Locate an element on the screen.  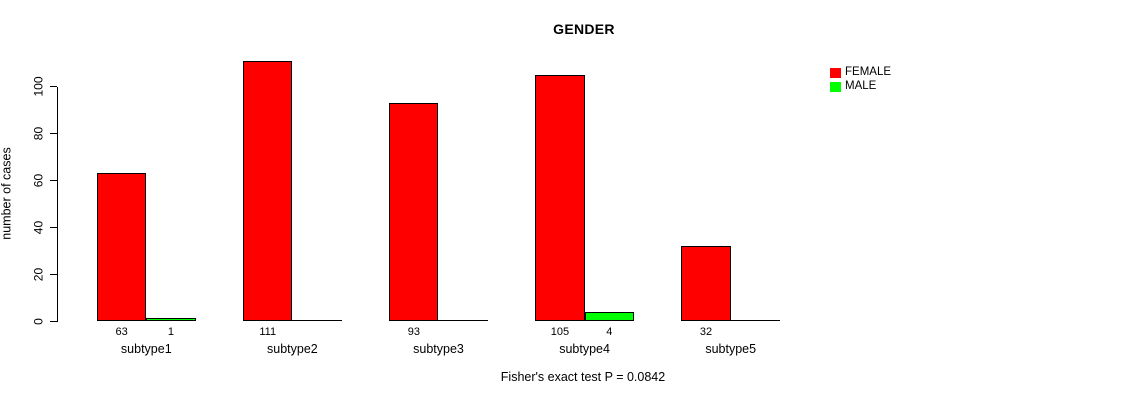
bar-male-subtype1 is located at coordinates (171, 319).